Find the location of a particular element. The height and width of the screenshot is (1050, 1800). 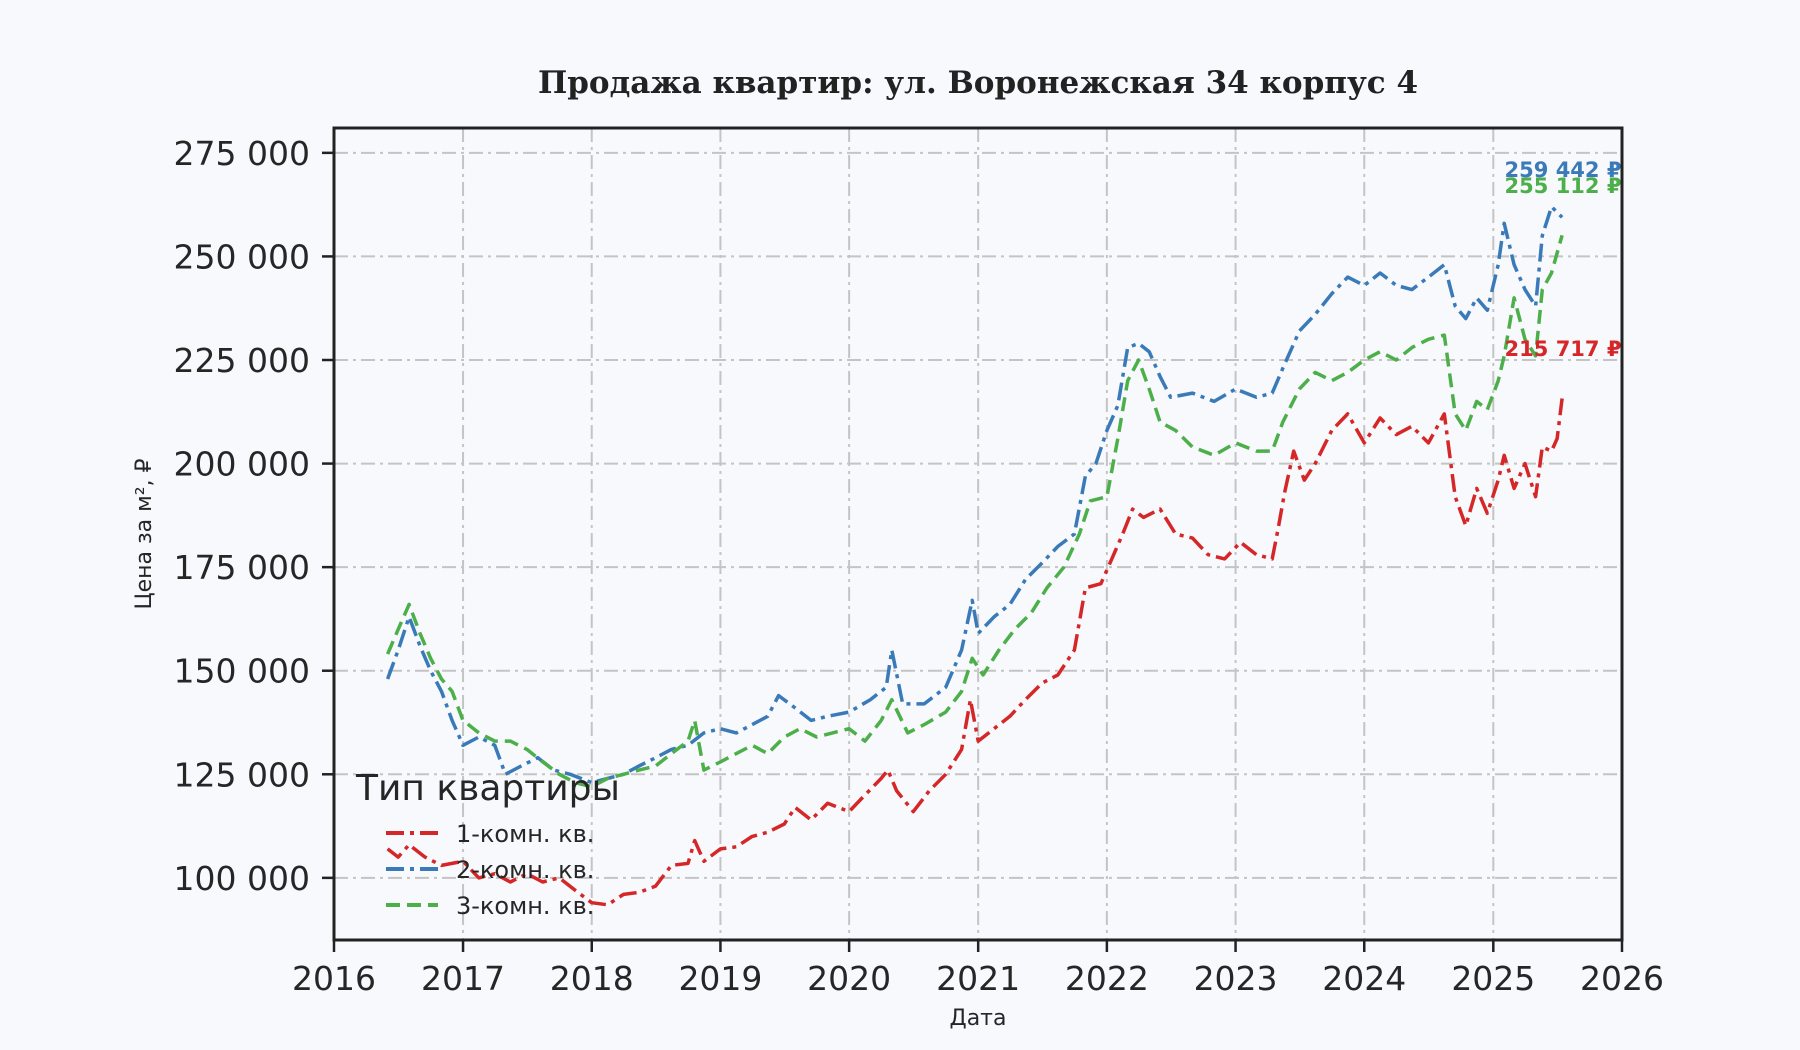

legend-entry-label: 2-комн. кв. is located at coordinates (525, 870).